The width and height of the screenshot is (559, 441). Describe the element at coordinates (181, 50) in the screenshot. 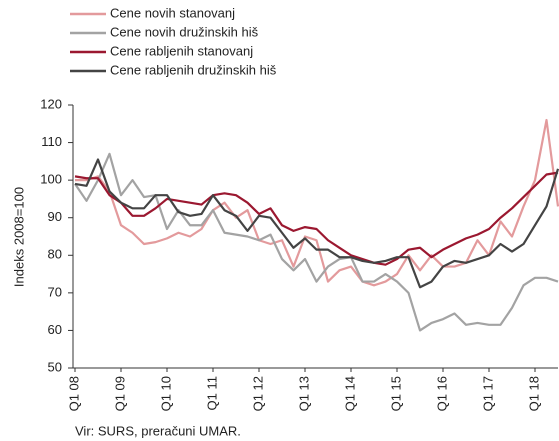

I see `legend-label: Cene rabljenih stanovanj` at that location.